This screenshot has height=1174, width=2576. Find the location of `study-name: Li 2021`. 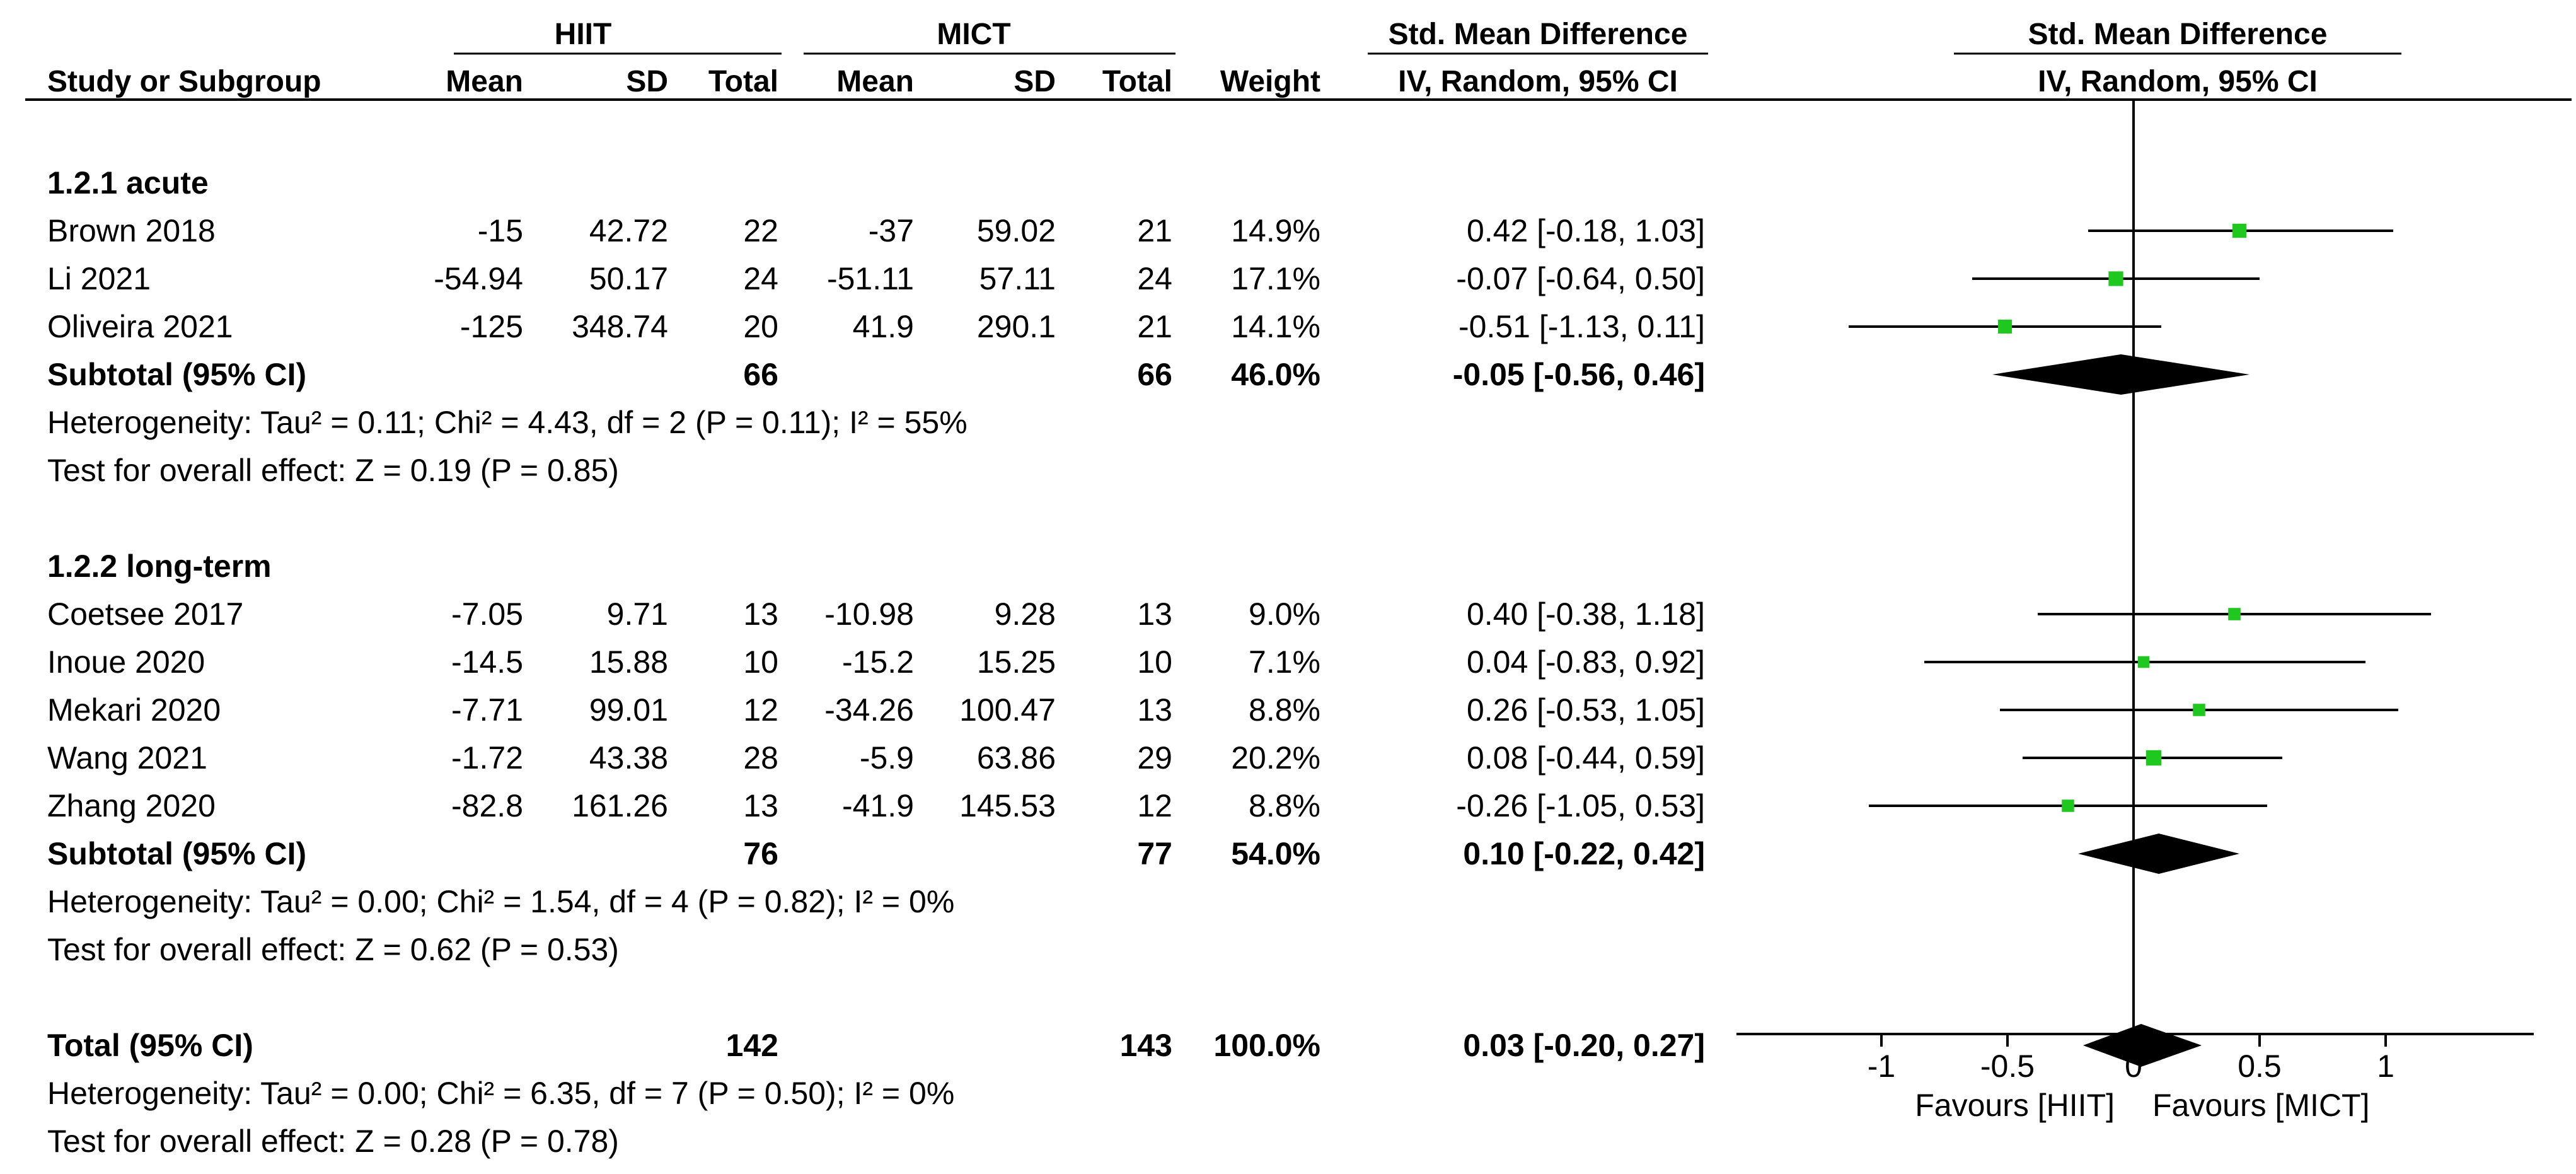

study-name: Li 2021 is located at coordinates (99, 278).